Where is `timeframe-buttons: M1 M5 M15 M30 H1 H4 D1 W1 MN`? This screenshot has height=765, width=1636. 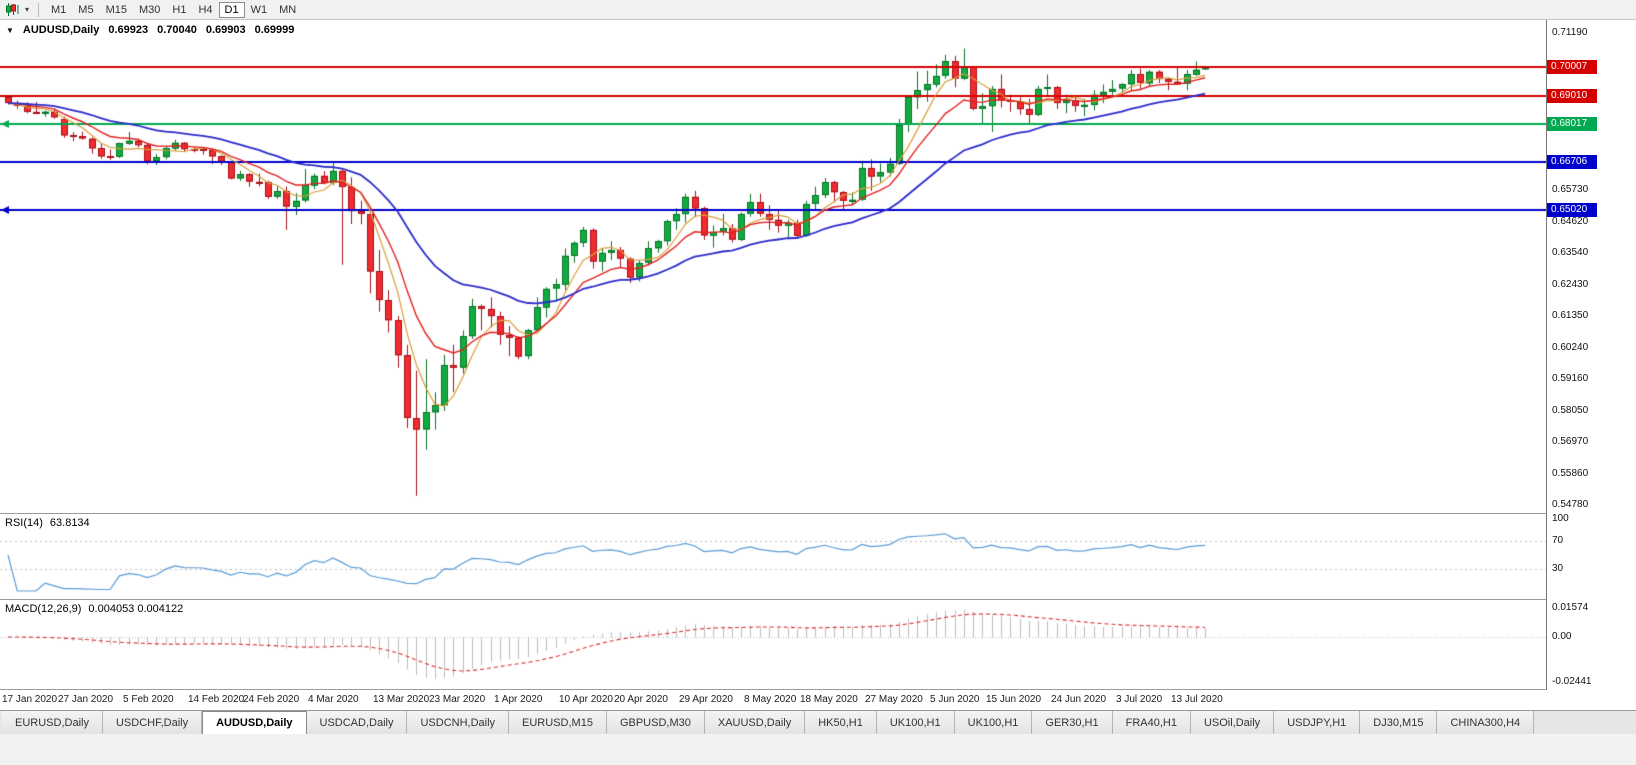 timeframe-buttons: M1 M5 M15 M30 H1 H4 D1 W1 MN is located at coordinates (173, 10).